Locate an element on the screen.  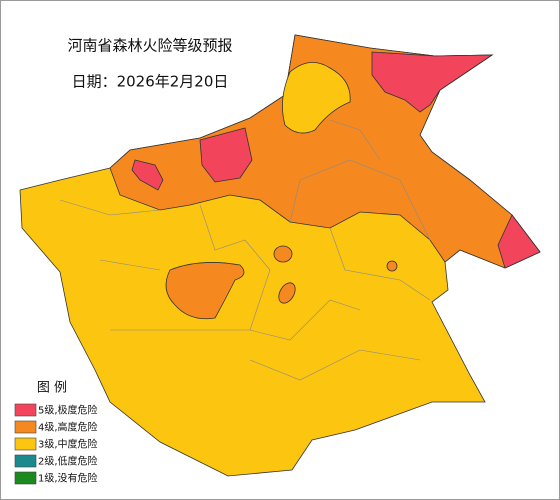
legend-title: 图 例 is located at coordinates (52, 388).